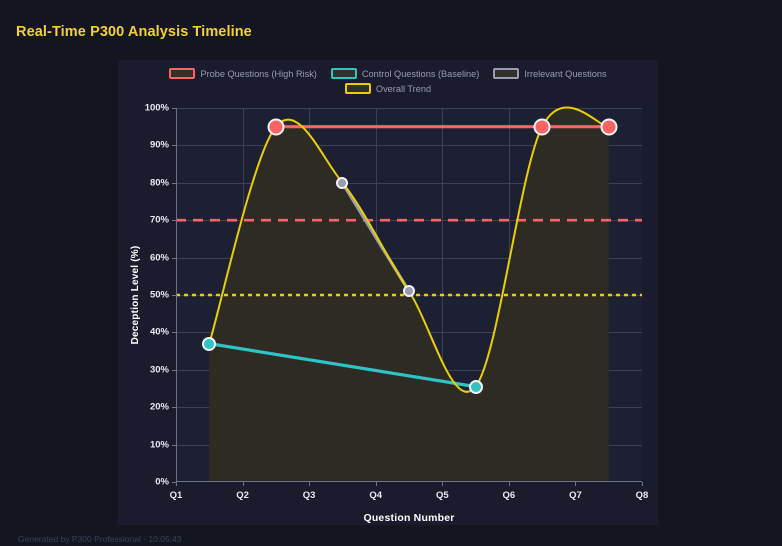 This screenshot has width=782, height=546. I want to click on x-tick-label: Q2, so click(242, 495).